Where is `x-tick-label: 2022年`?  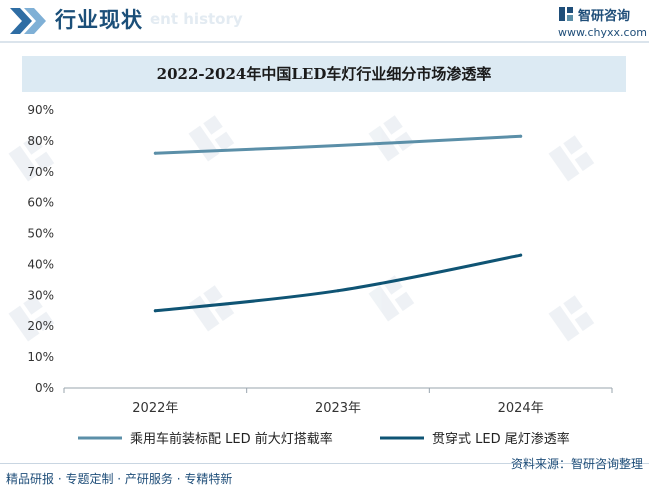
x-tick-label: 2022年 is located at coordinates (155, 408).